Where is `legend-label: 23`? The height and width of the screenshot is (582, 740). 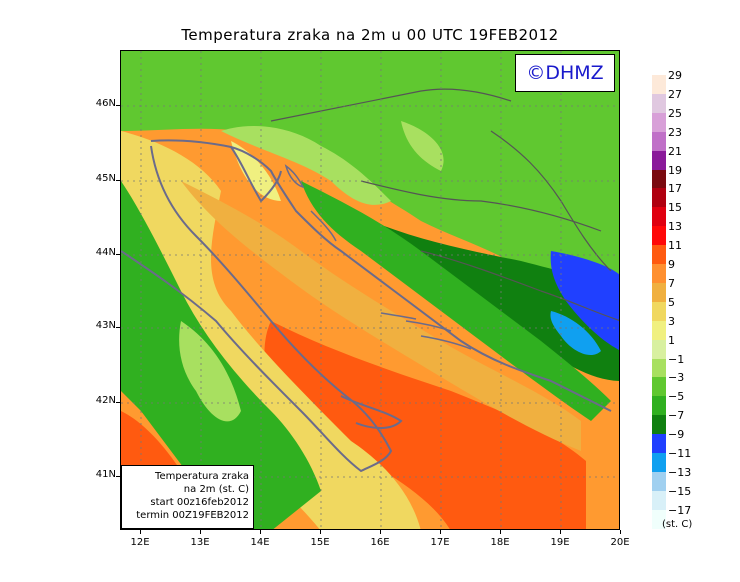
legend-label: 23 is located at coordinates (675, 132).